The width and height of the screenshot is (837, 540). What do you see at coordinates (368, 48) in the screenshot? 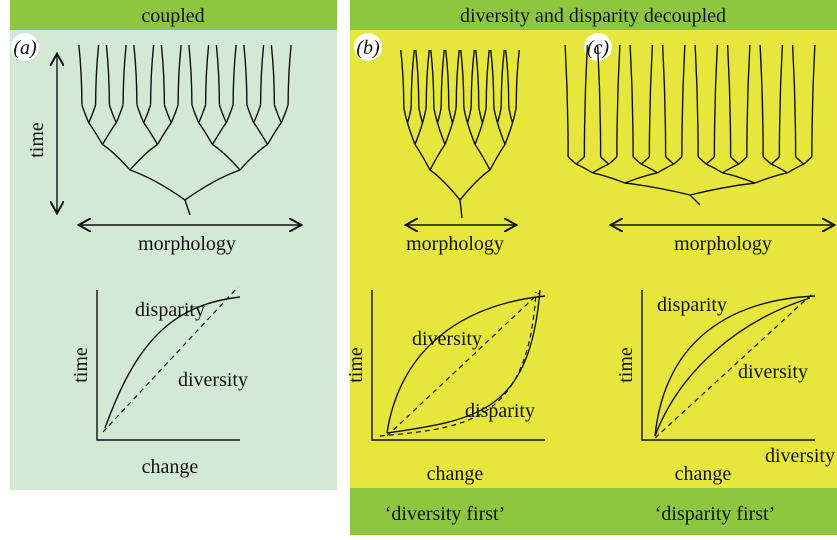
I see `panel-label: (b)` at bounding box center [368, 48].